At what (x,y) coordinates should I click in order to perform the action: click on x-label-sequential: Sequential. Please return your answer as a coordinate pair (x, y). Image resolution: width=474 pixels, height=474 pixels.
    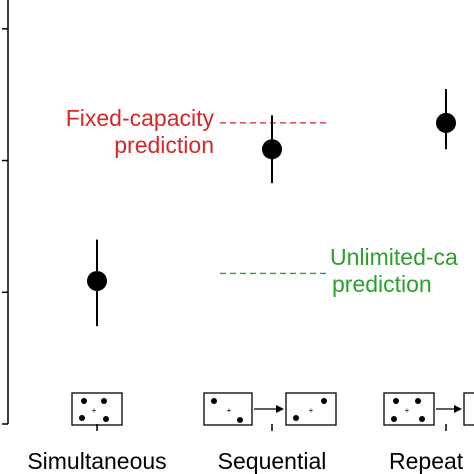
    Looking at the image, I should click on (272, 461).